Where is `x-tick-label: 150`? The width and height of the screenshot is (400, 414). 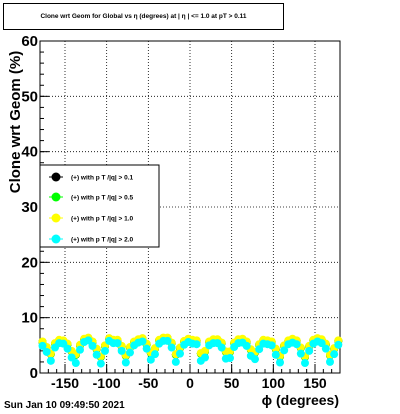 x-tick-label: 150 is located at coordinates (315, 383).